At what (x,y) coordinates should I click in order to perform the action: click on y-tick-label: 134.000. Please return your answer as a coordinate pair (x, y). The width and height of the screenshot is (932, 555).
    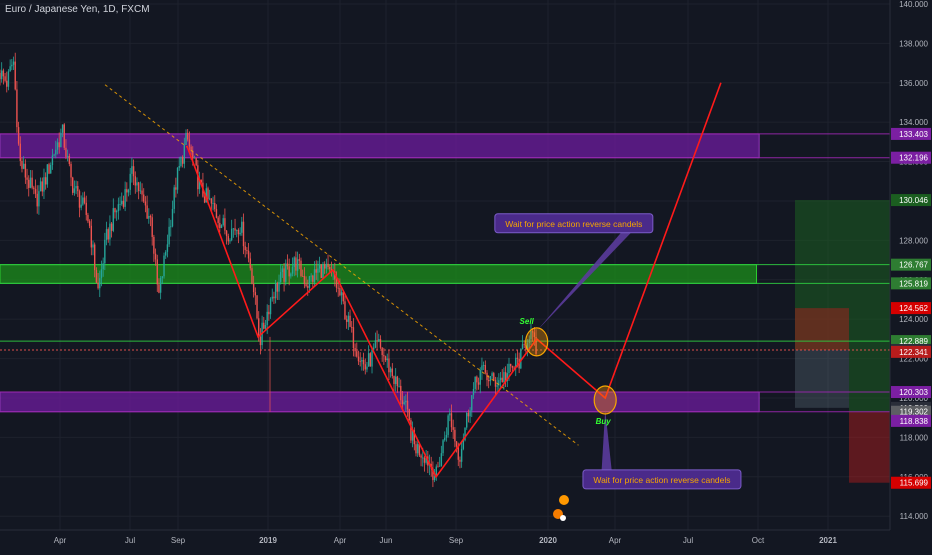
    Looking at the image, I should click on (913, 122).